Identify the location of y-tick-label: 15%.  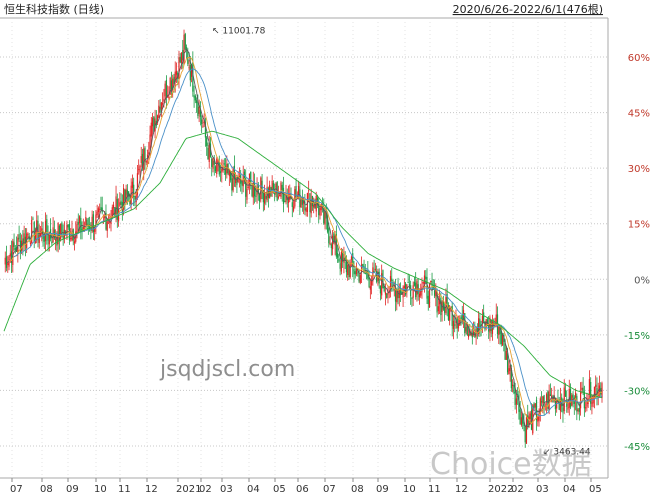
(639, 225).